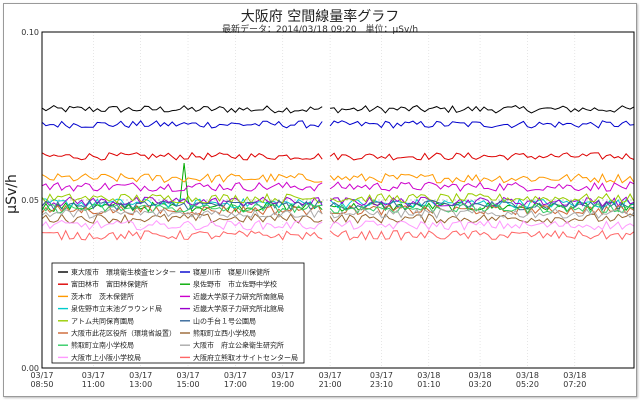  I want to click on updated-label: 最新データ：2014/03/18 09:20, so click(289, 30).